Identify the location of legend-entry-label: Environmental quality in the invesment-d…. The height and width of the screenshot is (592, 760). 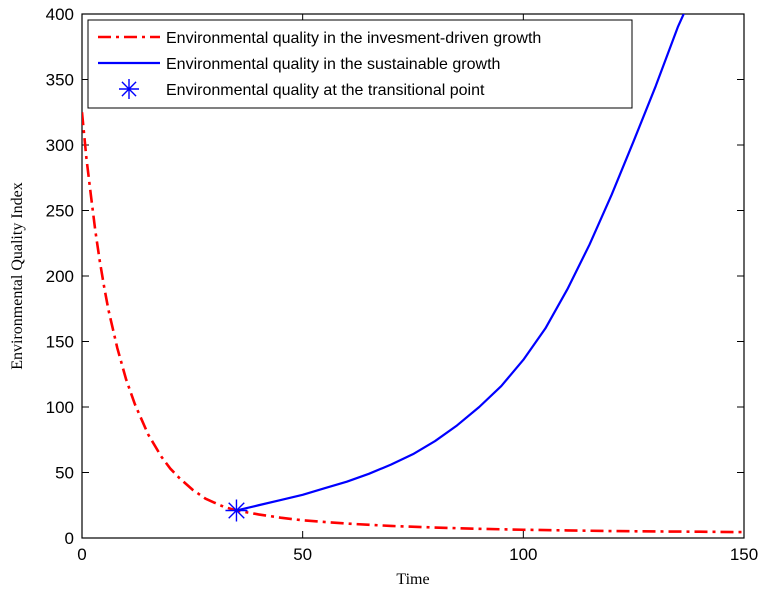
(353, 38).